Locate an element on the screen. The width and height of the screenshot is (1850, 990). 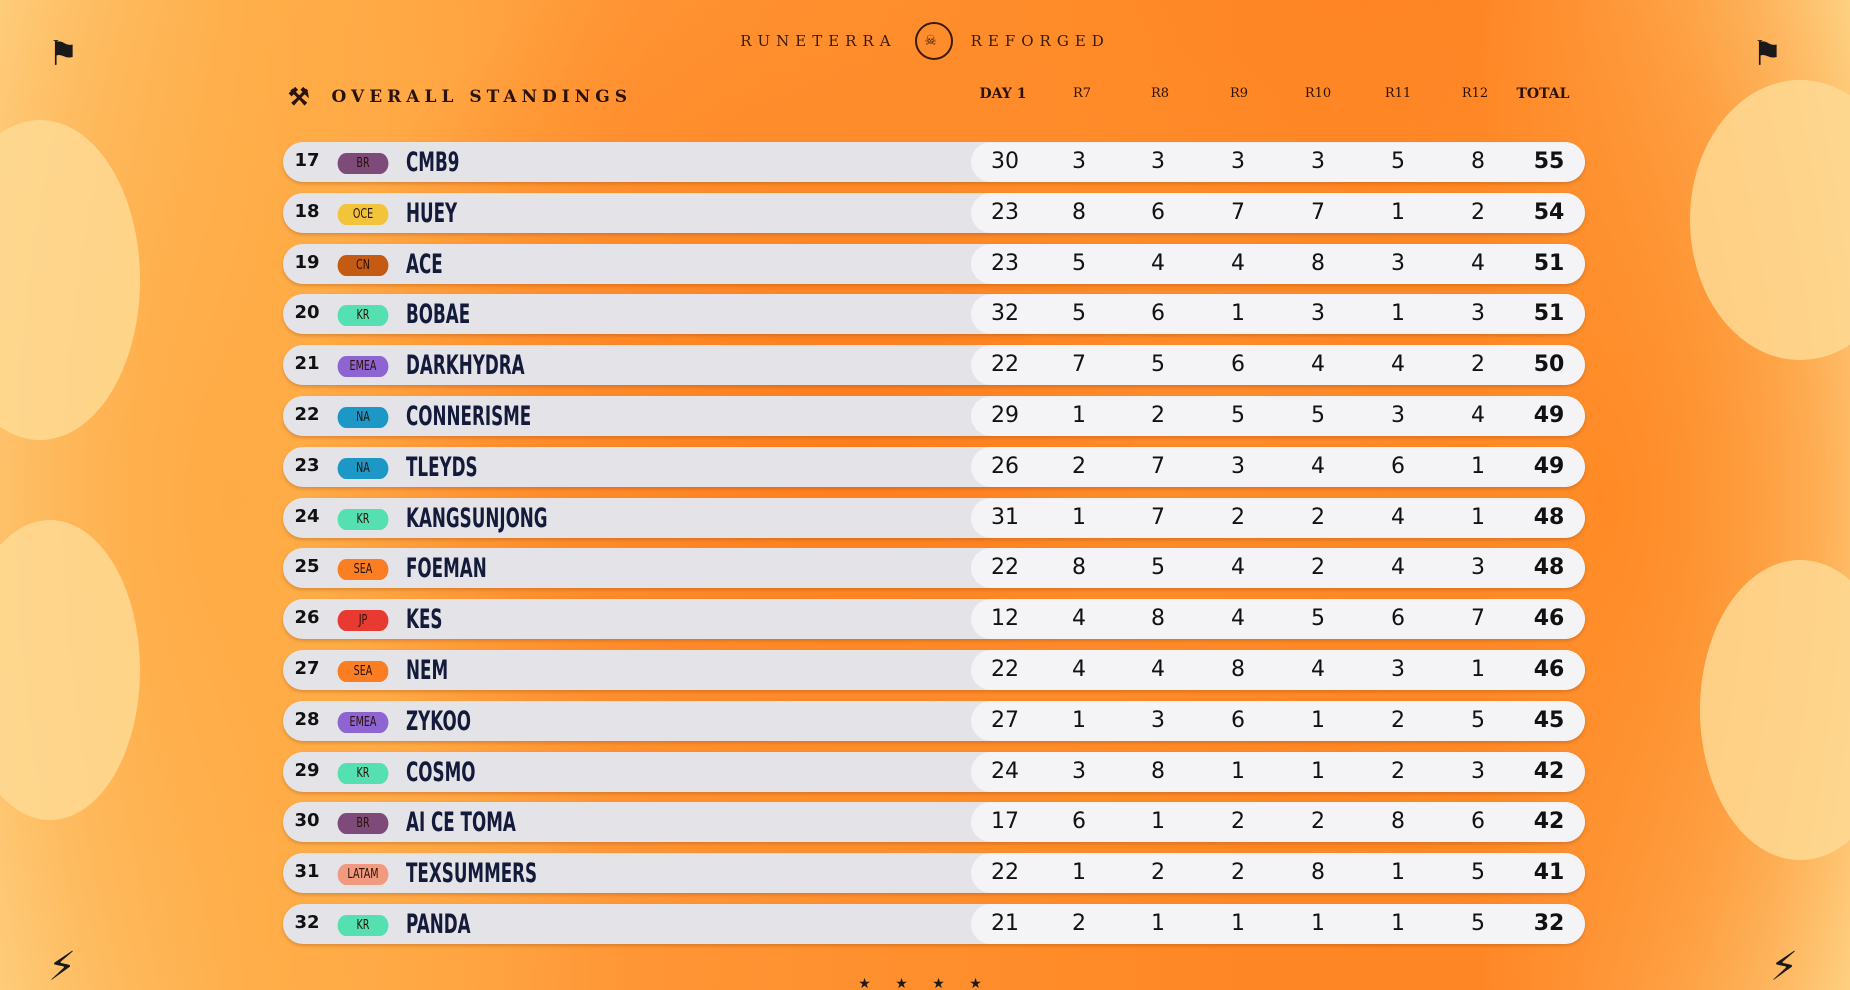
table-row: 32 KR PANDA 21 2 1 1 1 1 5 32 is located at coordinates (934, 923).